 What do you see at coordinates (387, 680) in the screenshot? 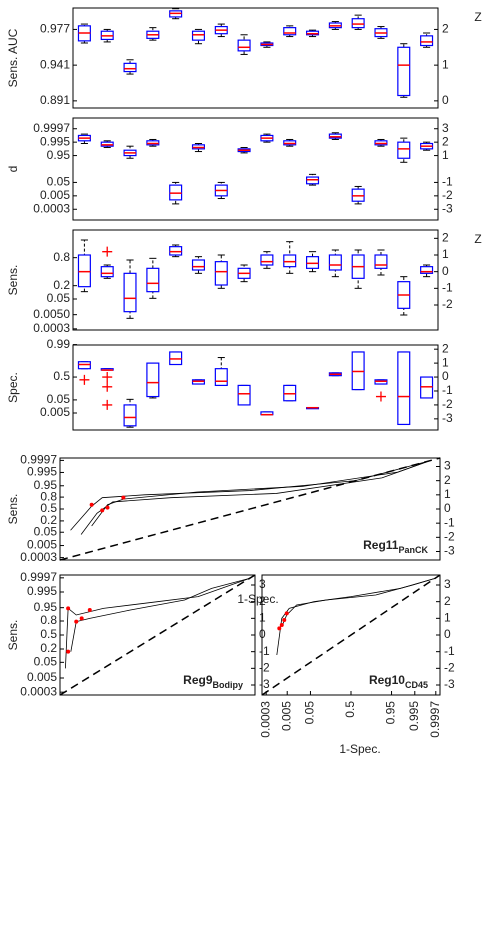
I see `title: Reg10` at bounding box center [387, 680].